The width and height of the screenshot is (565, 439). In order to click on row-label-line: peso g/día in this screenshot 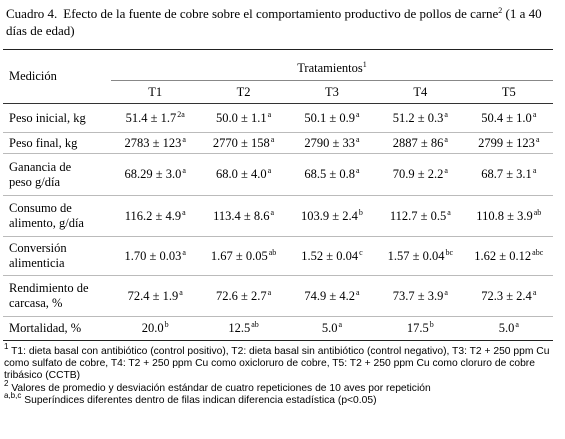, I will do `click(35, 181)`.